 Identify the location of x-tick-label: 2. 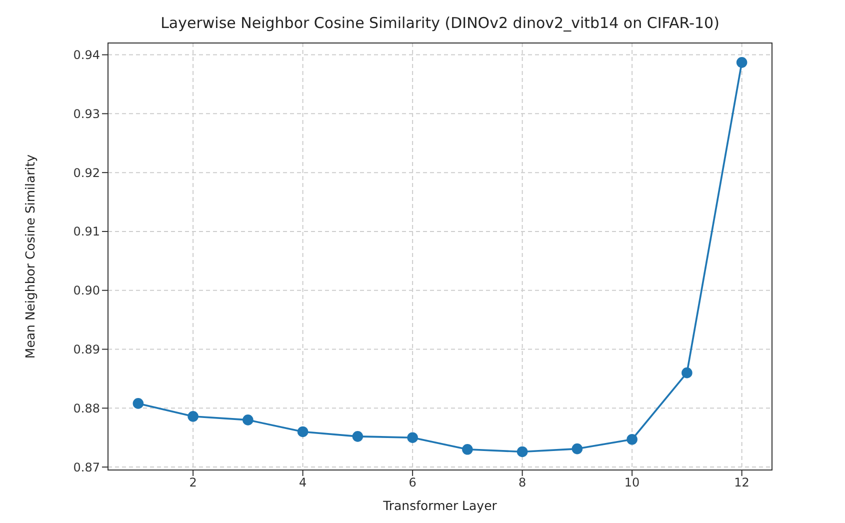
(193, 483).